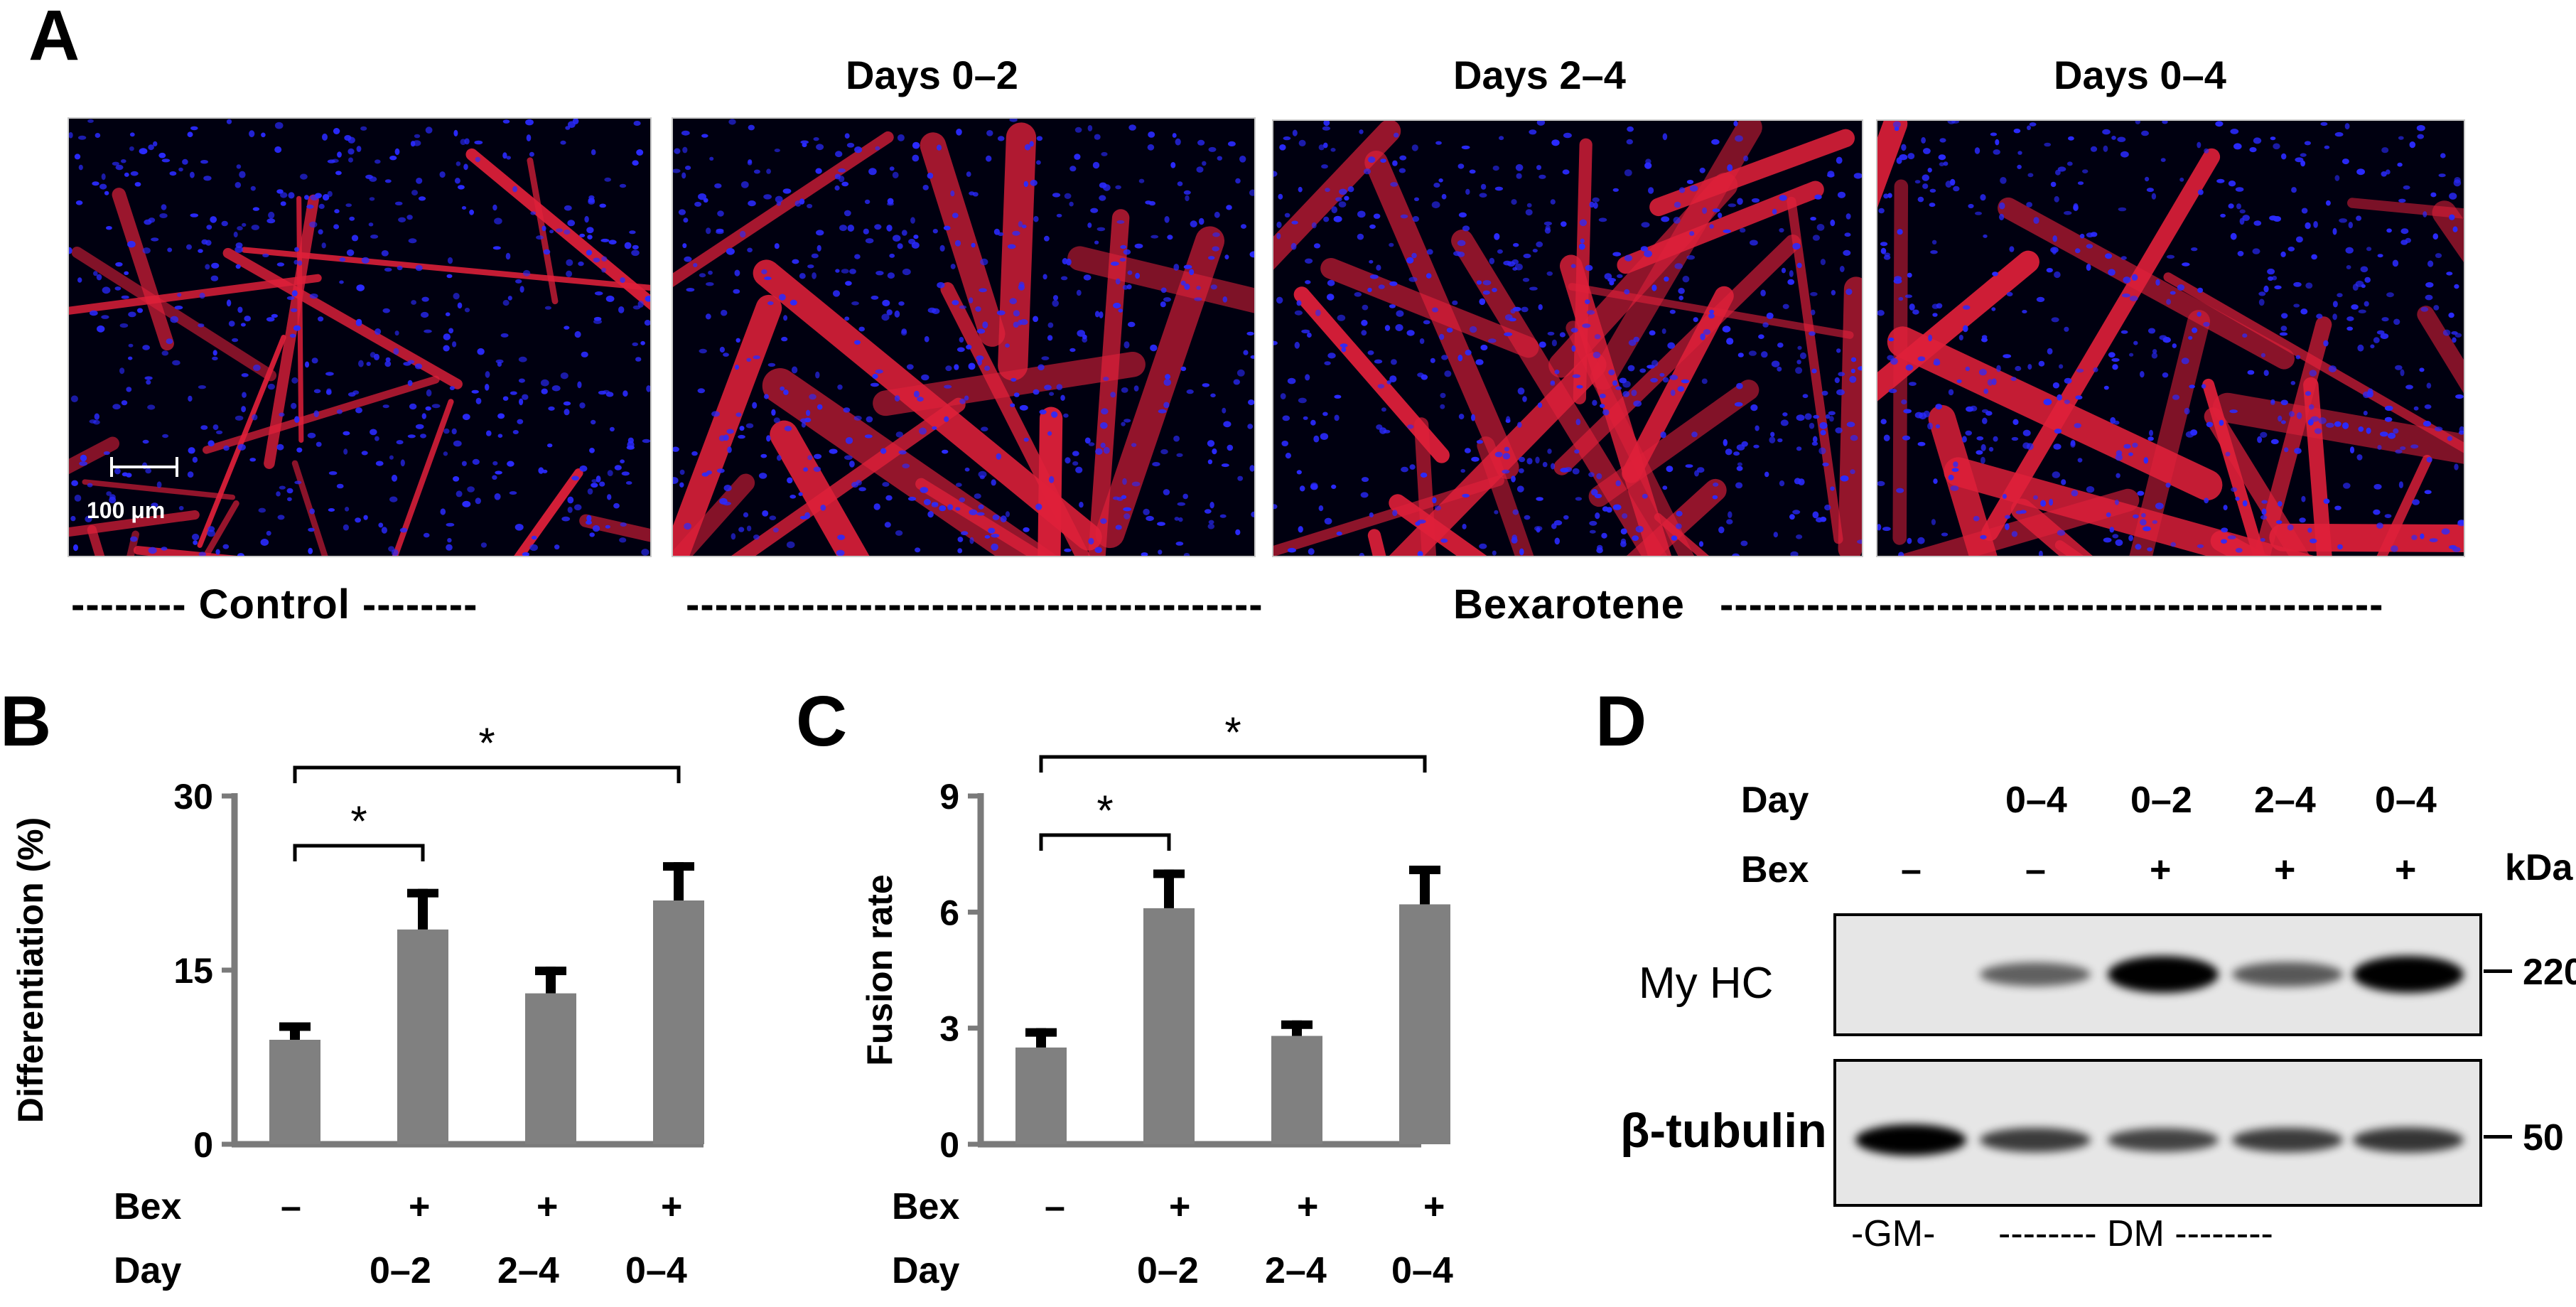 The height and width of the screenshot is (1307, 2576). Describe the element at coordinates (1894, 1233) in the screenshot. I see `gm-label: -GM-` at that location.